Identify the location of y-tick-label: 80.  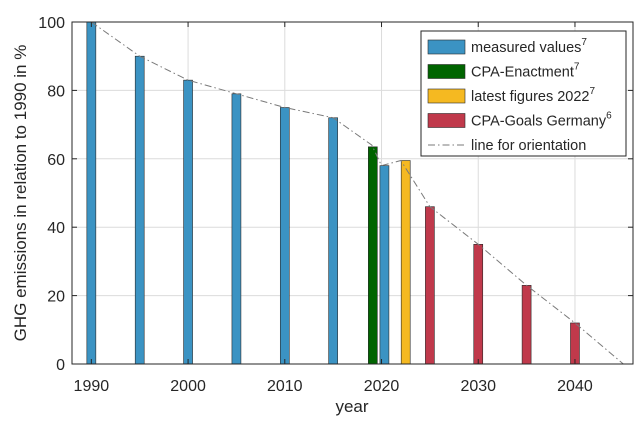
(56, 91).